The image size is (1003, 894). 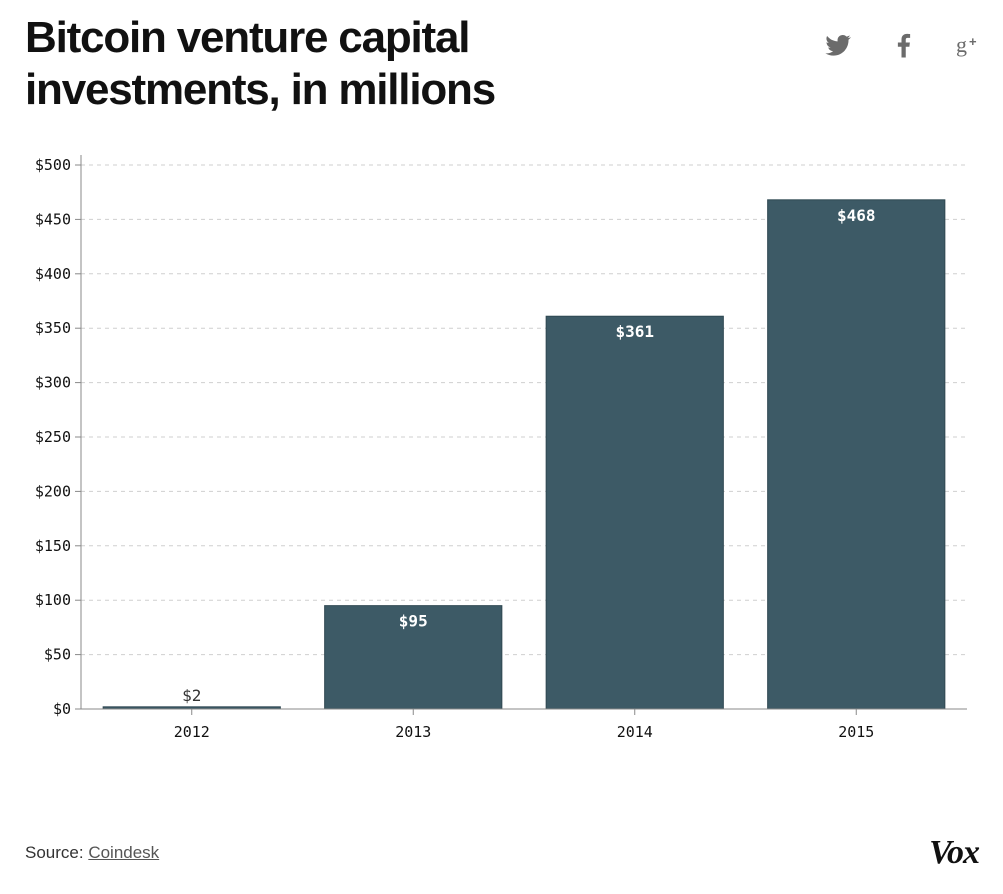 I want to click on bar-2013, so click(x=413, y=657).